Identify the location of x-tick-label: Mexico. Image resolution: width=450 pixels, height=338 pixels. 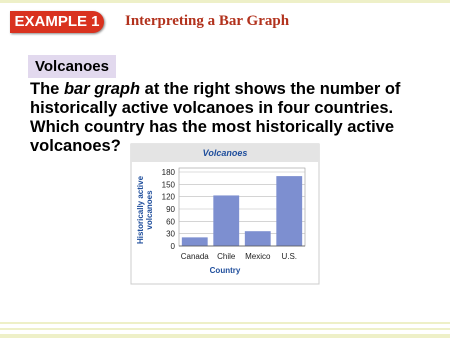
(258, 256).